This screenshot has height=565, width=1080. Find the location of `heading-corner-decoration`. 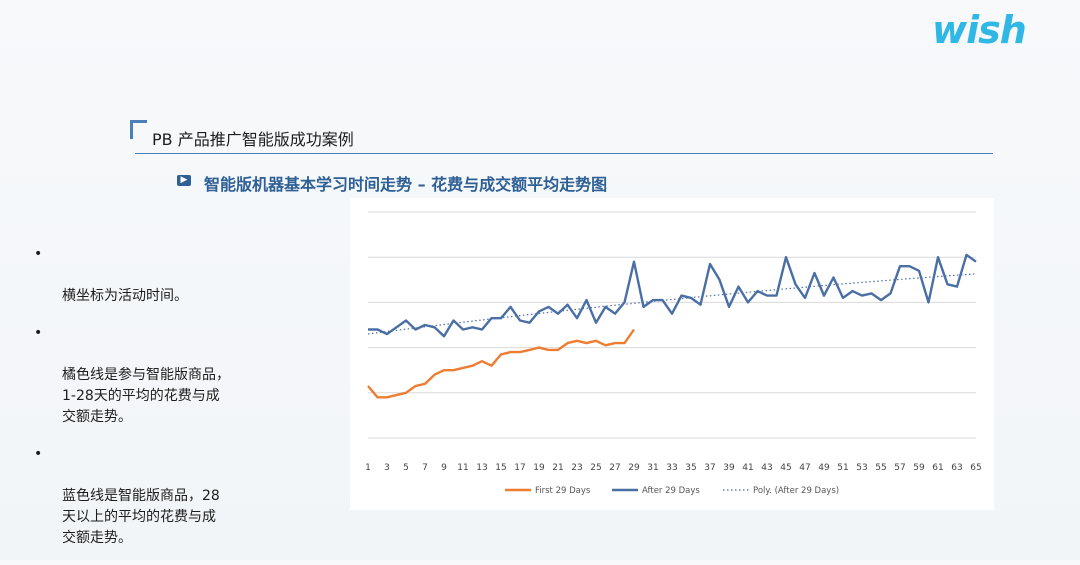

heading-corner-decoration is located at coordinates (138, 129).